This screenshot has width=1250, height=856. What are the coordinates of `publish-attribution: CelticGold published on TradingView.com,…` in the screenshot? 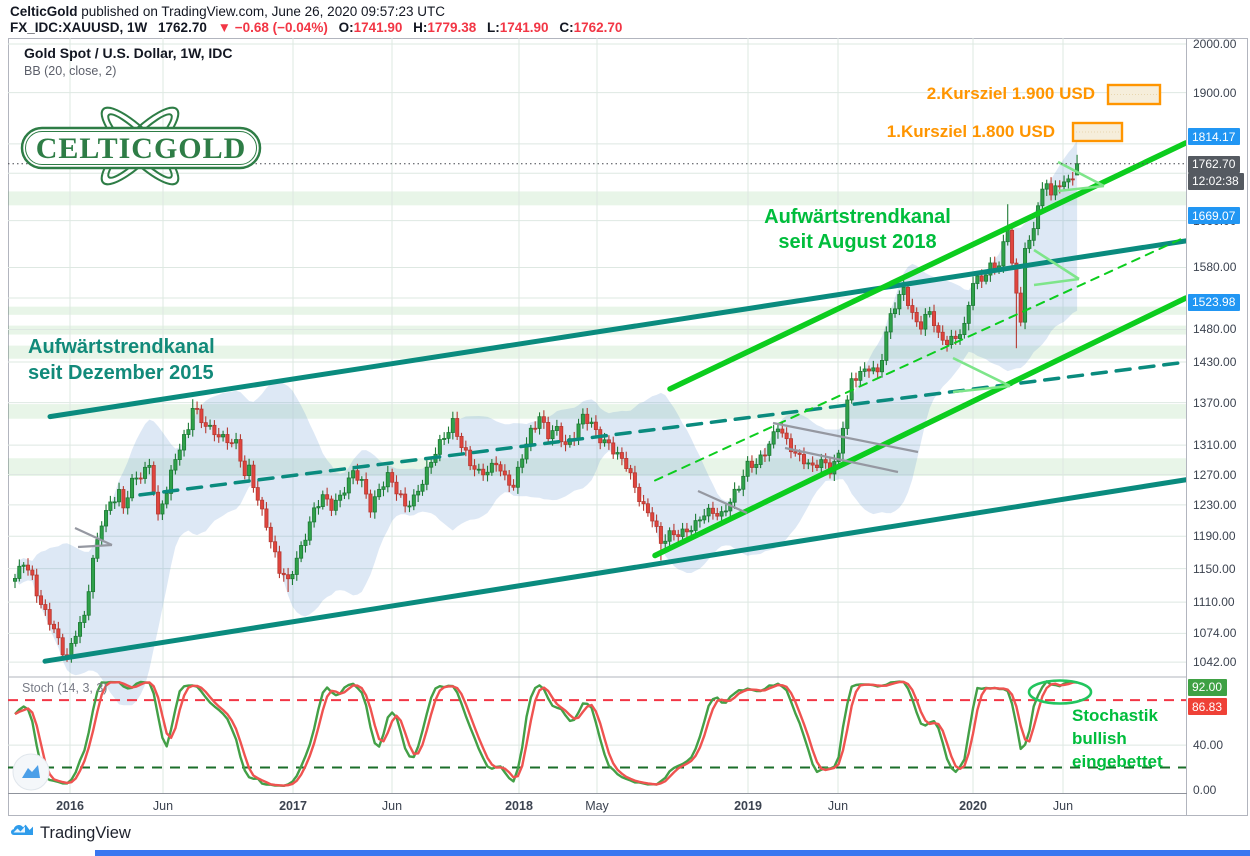 It's located at (227, 11).